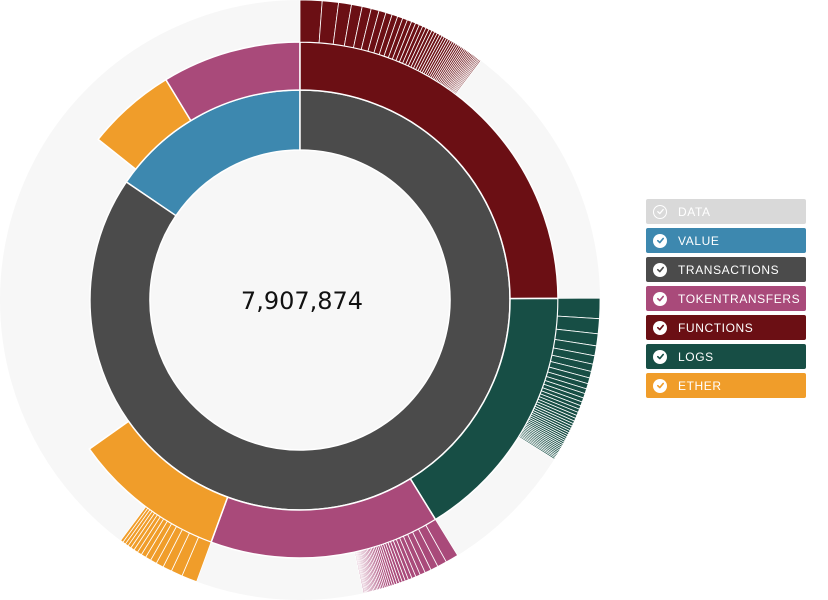 This screenshot has width=828, height=600. I want to click on legend-item-label: FUNCTIONS, so click(716, 327).